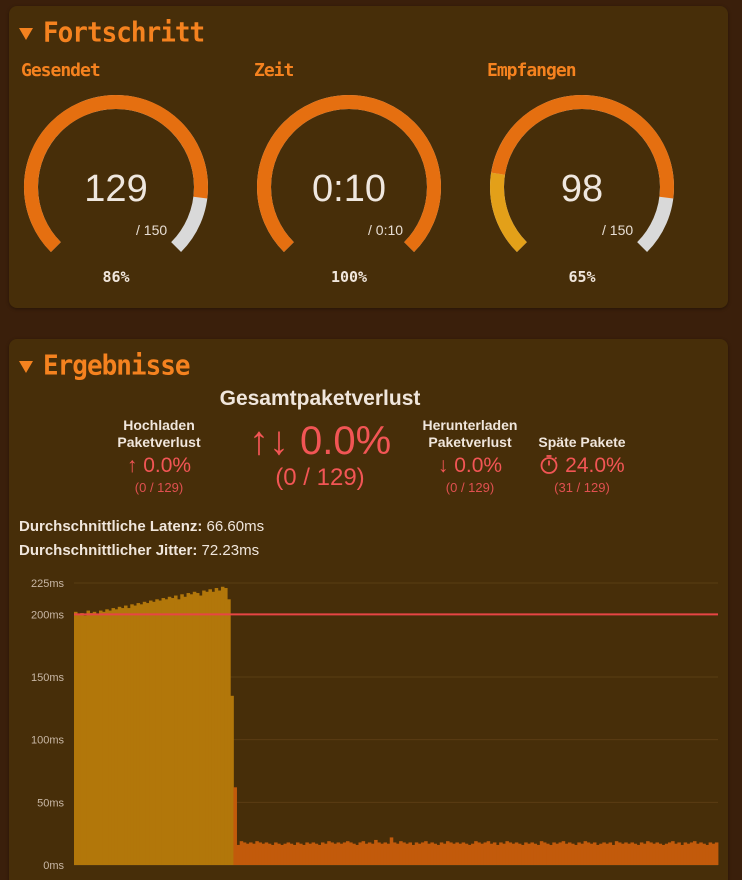  Describe the element at coordinates (53, 865) in the screenshot. I see `y-tick-label: 0ms` at that location.